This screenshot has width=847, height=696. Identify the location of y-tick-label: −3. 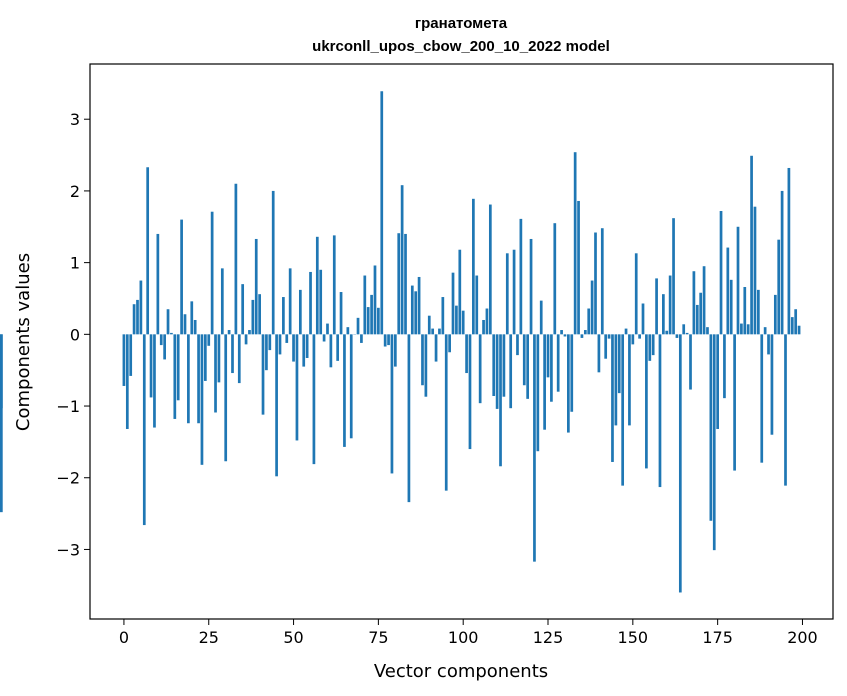
(68, 549).